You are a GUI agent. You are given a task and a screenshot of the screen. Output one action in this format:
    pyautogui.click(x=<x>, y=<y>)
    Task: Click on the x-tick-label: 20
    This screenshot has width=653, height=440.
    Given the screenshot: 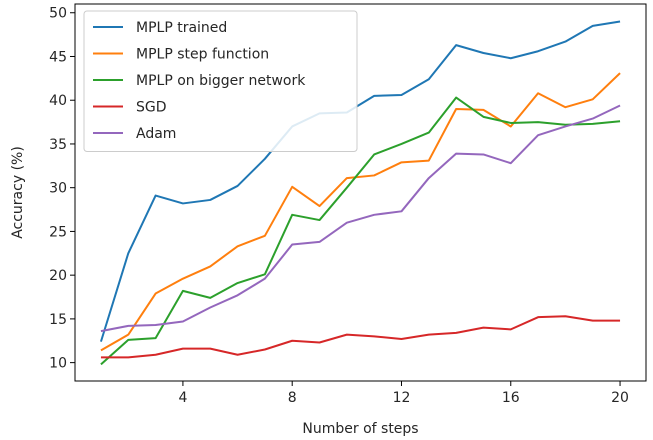 What is the action you would take?
    pyautogui.click(x=620, y=398)
    